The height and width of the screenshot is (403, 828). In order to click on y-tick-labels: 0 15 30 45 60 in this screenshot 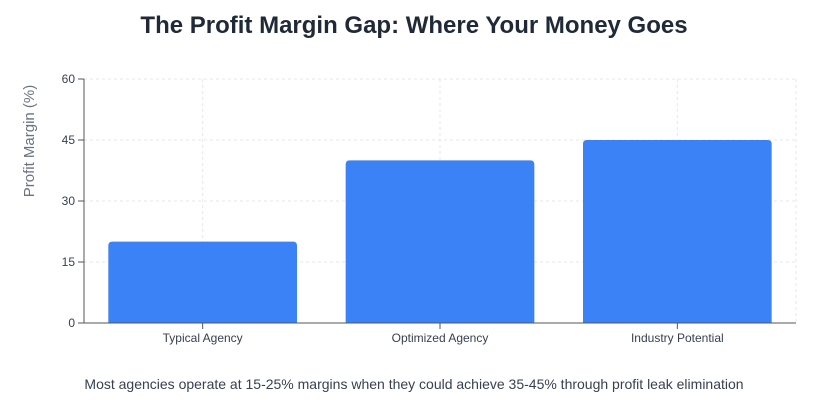, I will do `click(73, 201)`.